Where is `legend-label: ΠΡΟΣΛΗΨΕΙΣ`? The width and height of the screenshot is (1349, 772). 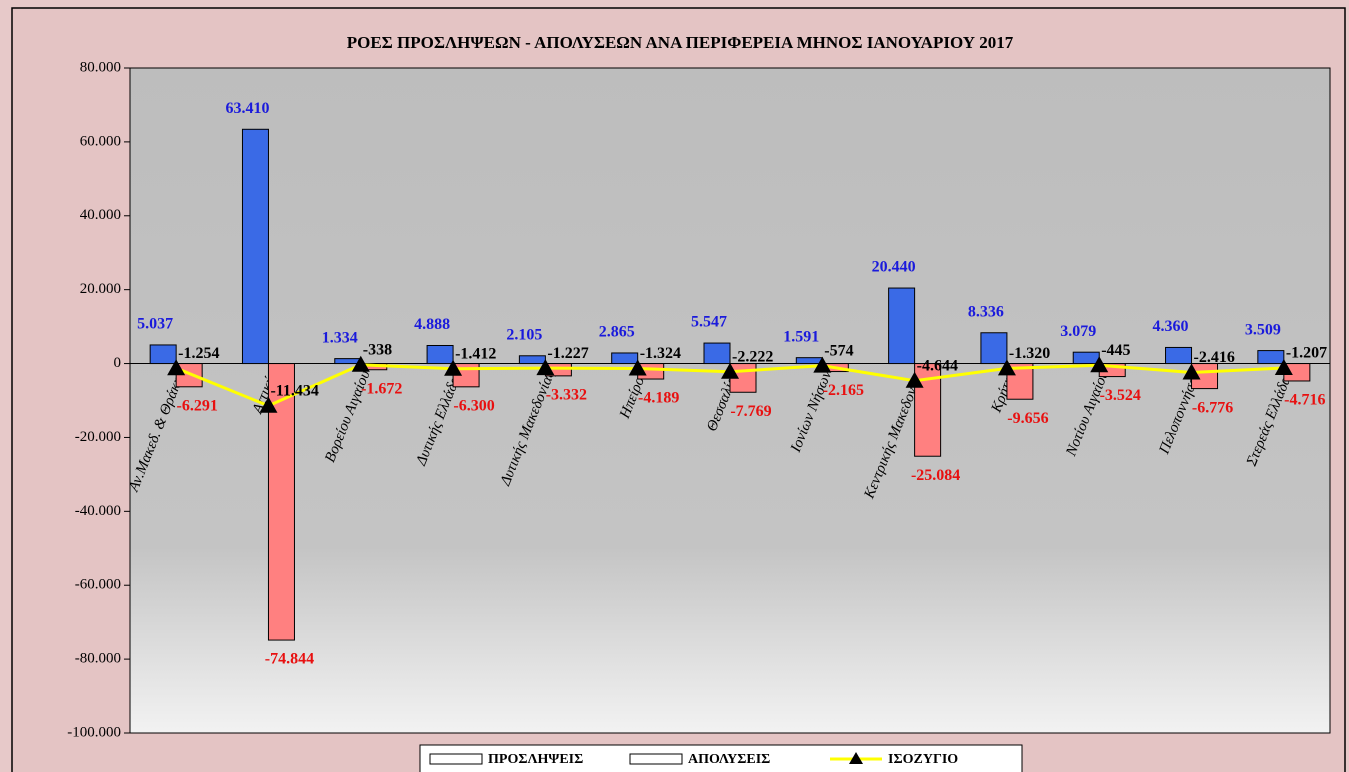
legend-label: ΠΡΟΣΛΗΨΕΙΣ is located at coordinates (535, 759).